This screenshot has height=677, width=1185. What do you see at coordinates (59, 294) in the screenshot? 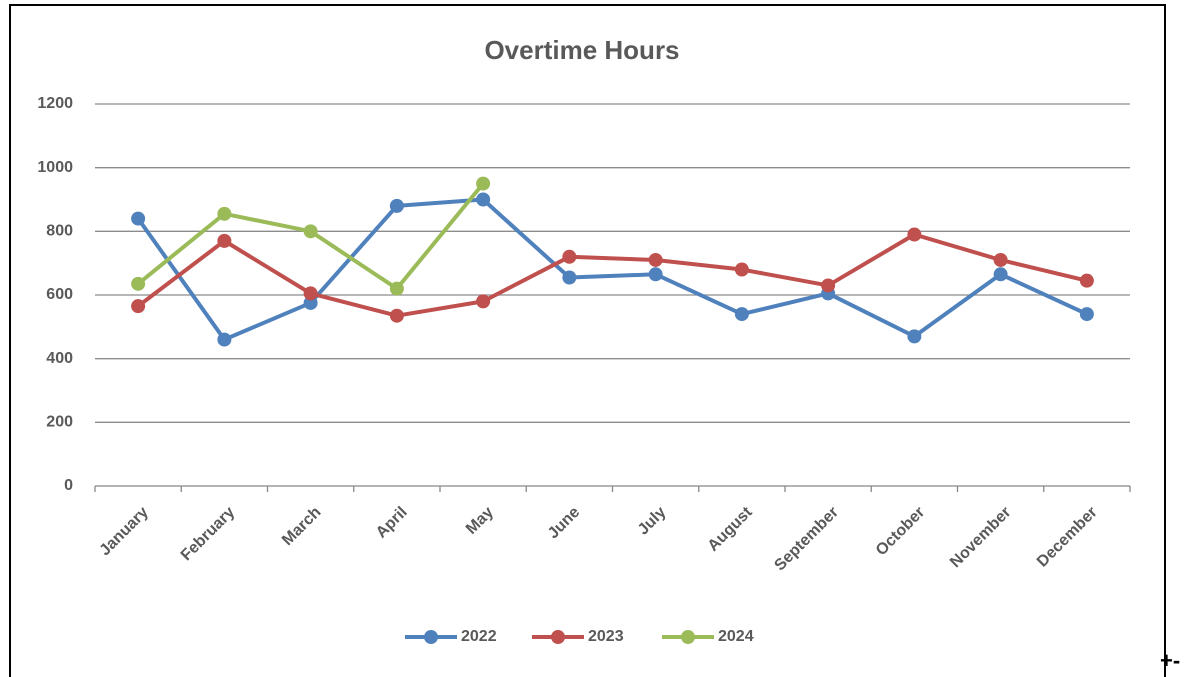
I see `y-tick-label: 600` at bounding box center [59, 294].